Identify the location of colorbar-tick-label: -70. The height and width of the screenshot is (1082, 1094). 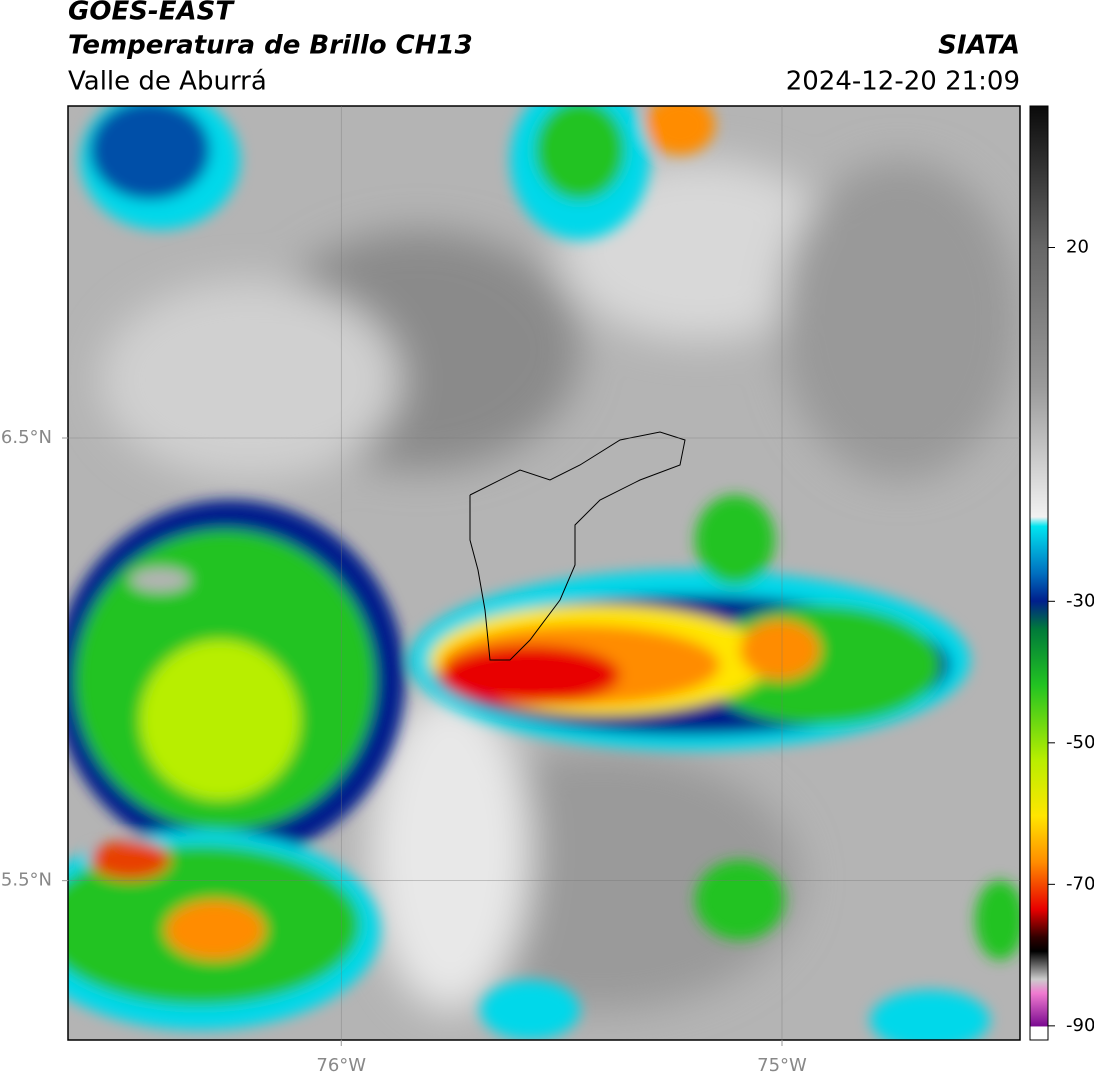
(1080, 883).